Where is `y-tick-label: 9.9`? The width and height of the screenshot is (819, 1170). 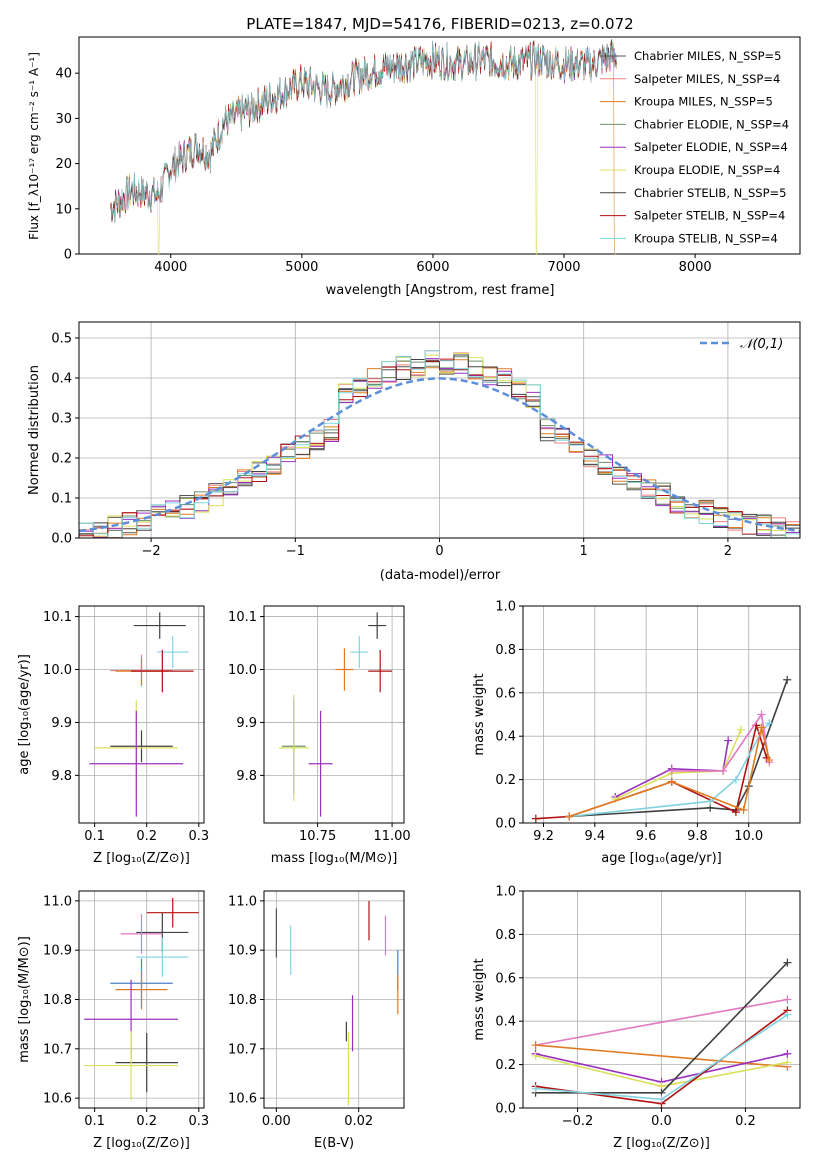 y-tick-label: 9.9 is located at coordinates (246, 723).